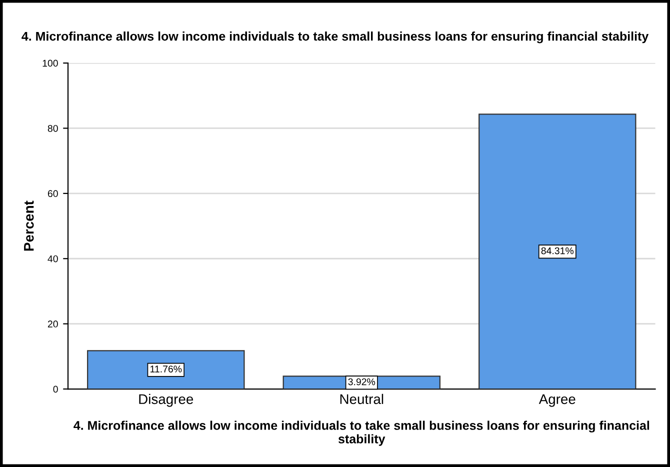  What do you see at coordinates (335, 38) in the screenshot?
I see `chart-title: 4. Microfinance allows low income individuals to take small business loans for ensuring financial stability` at bounding box center [335, 38].